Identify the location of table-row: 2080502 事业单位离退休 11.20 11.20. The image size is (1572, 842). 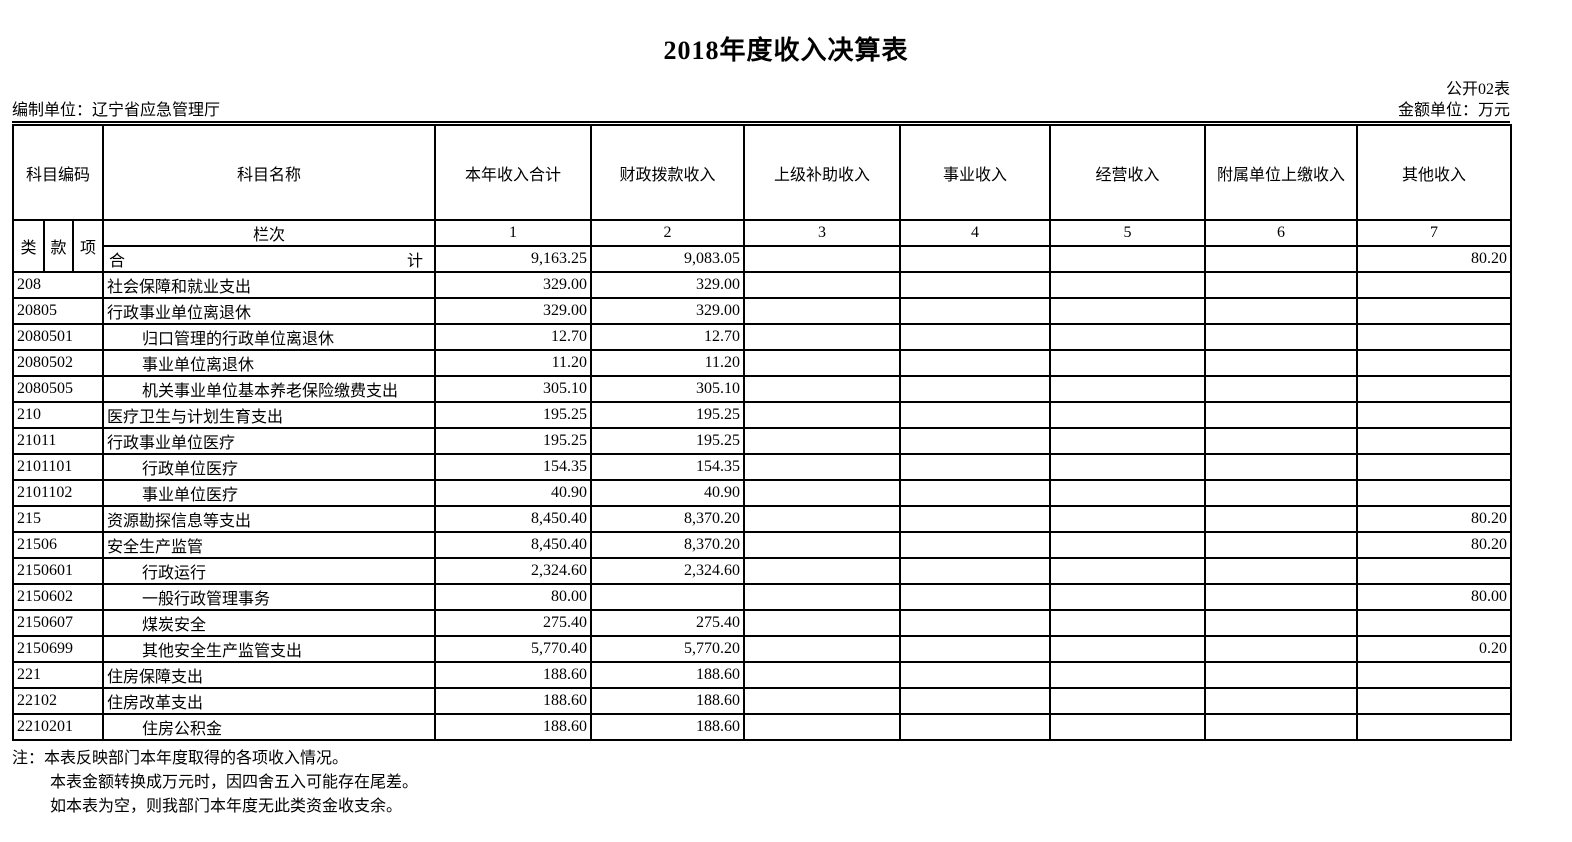
(762, 363).